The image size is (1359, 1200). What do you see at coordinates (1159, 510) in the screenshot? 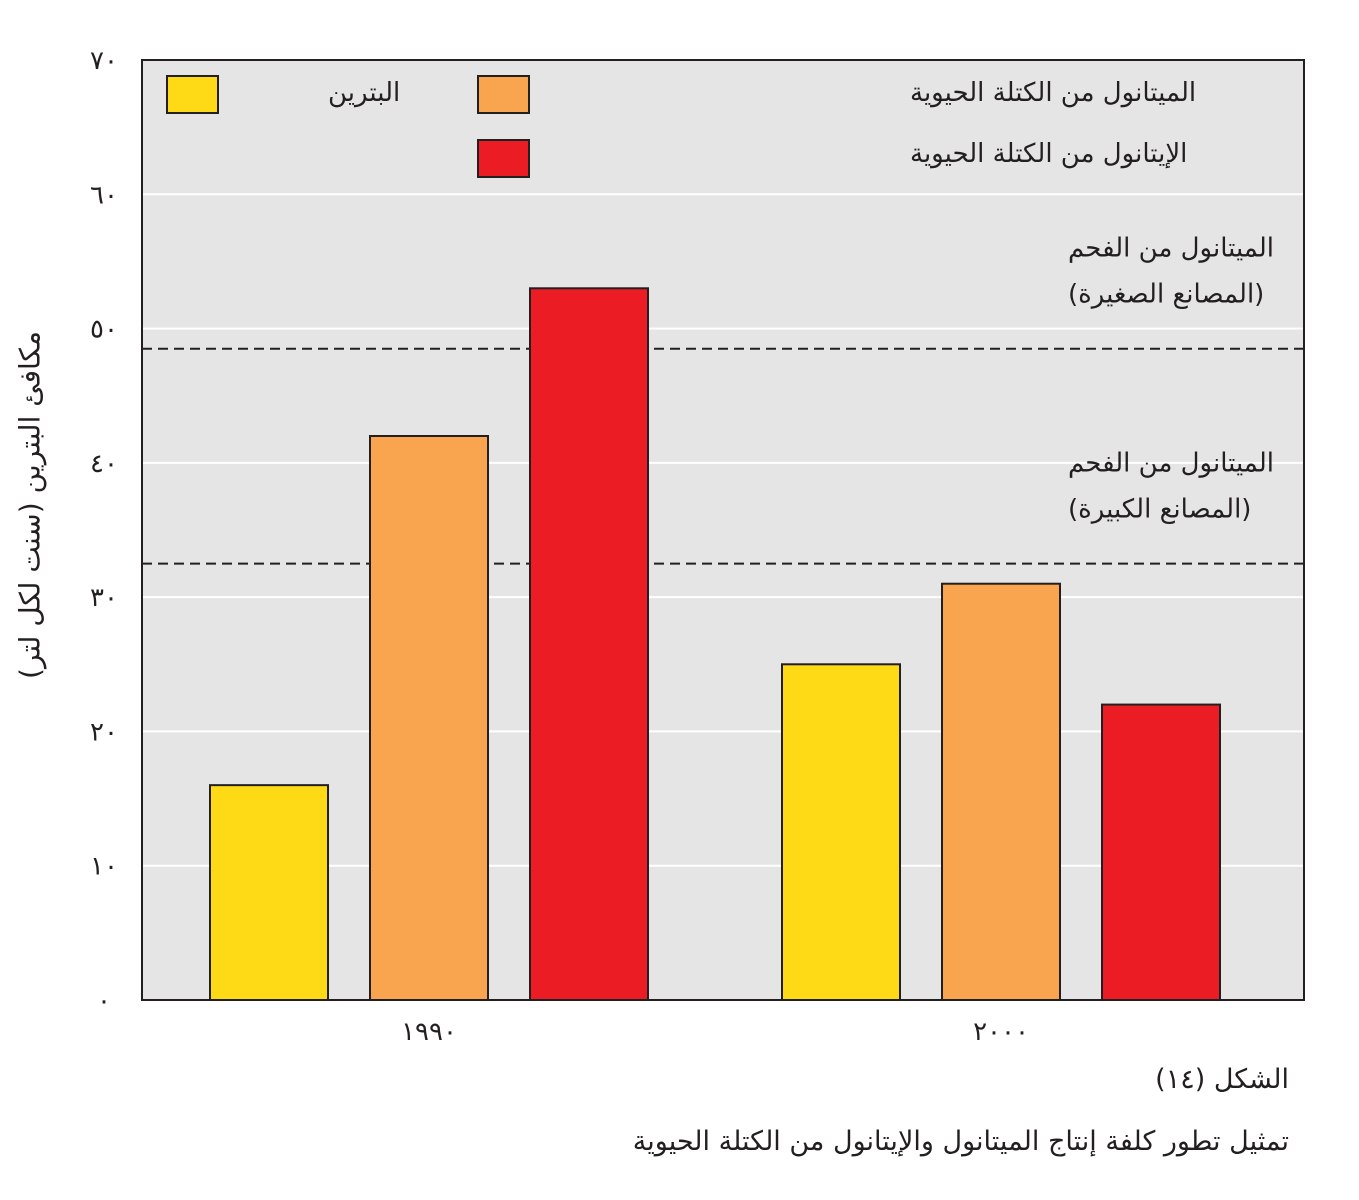
I see `reference-line-sublabel: (المصانع الكبيرة)` at bounding box center [1159, 510].